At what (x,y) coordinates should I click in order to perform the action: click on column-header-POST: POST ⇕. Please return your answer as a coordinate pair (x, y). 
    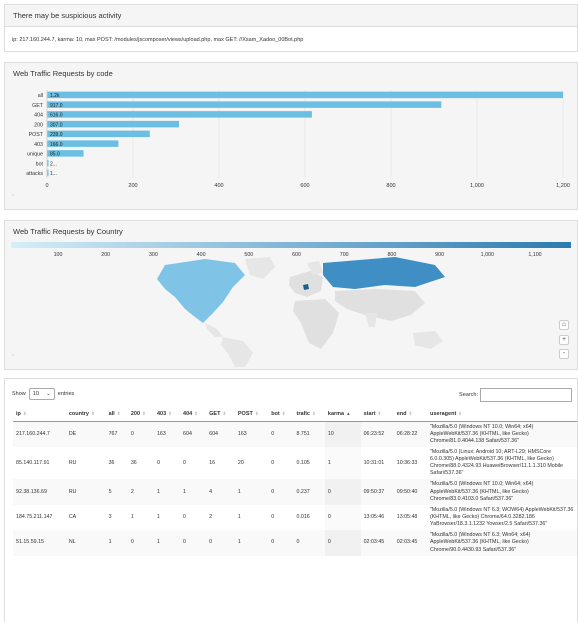
    Looking at the image, I should click on (251, 414).